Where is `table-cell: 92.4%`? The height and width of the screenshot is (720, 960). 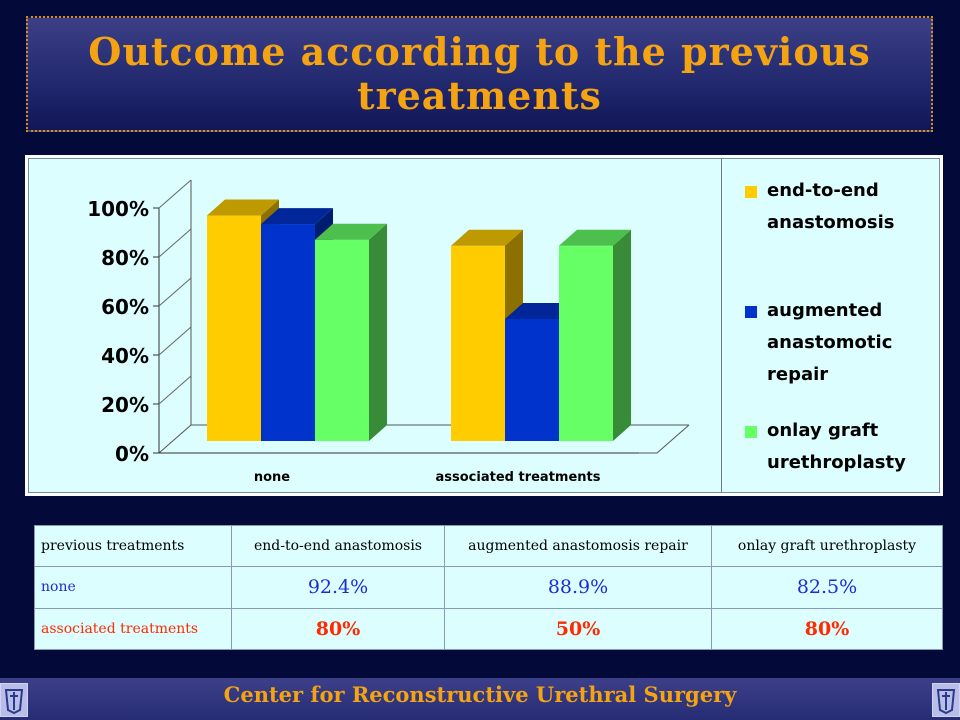
table-cell: 92.4% is located at coordinates (338, 587).